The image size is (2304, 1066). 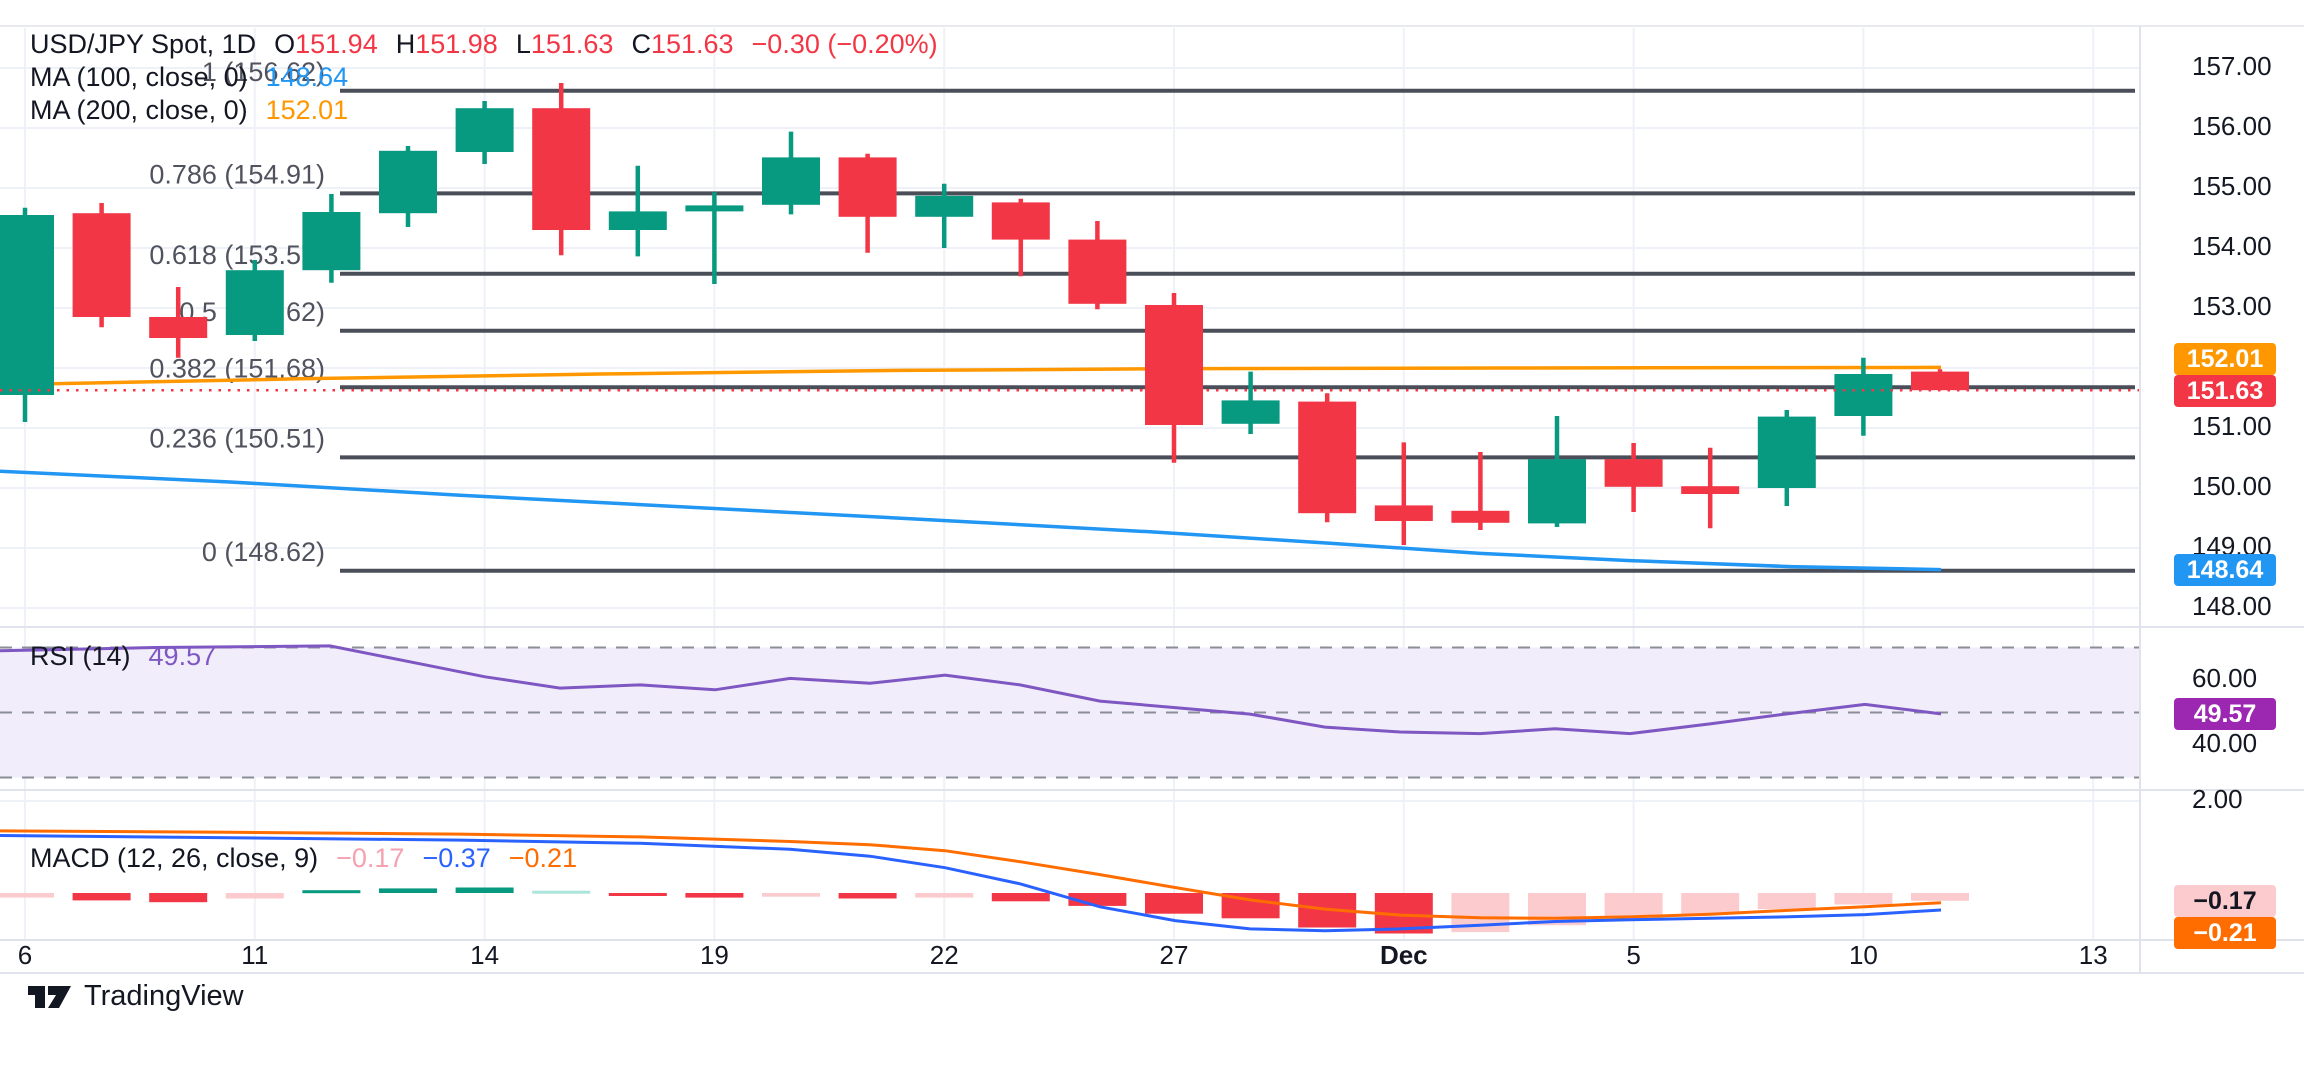 I want to click on ma200-legend-row: MA (200, close, 0) 152.01, so click(x=189, y=110).